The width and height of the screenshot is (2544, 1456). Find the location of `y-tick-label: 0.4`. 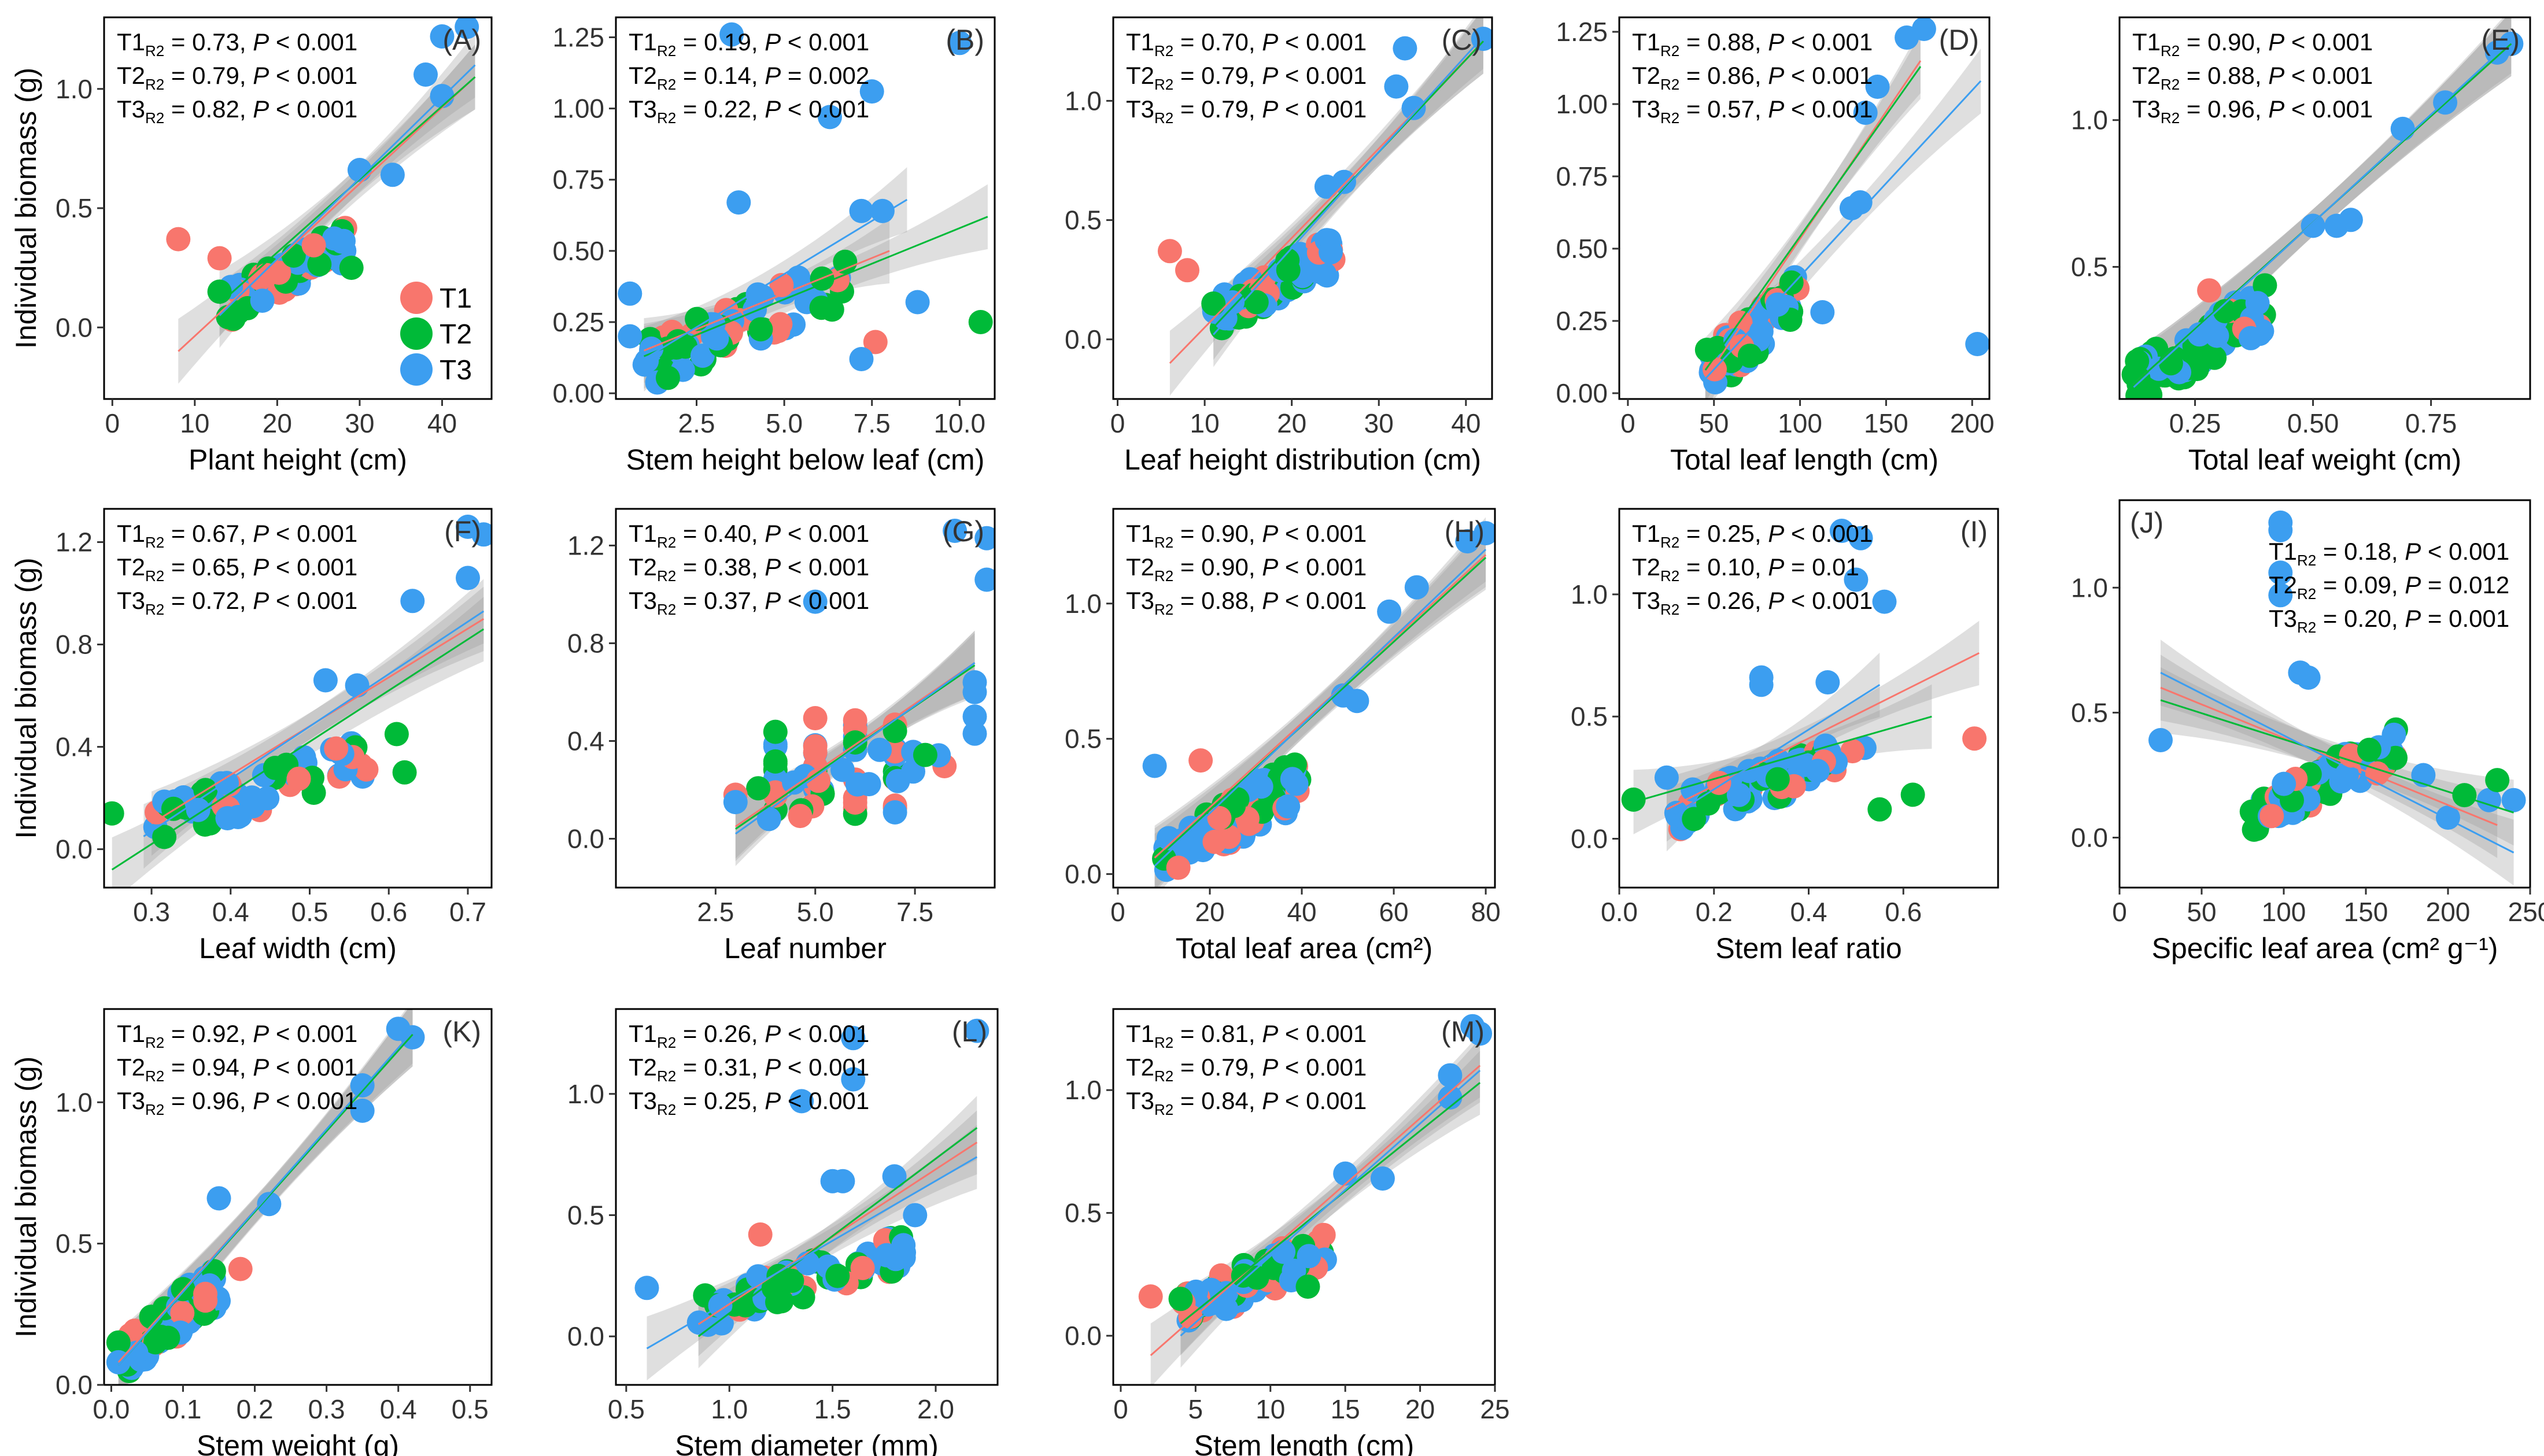

y-tick-label: 0.4 is located at coordinates (585, 741).